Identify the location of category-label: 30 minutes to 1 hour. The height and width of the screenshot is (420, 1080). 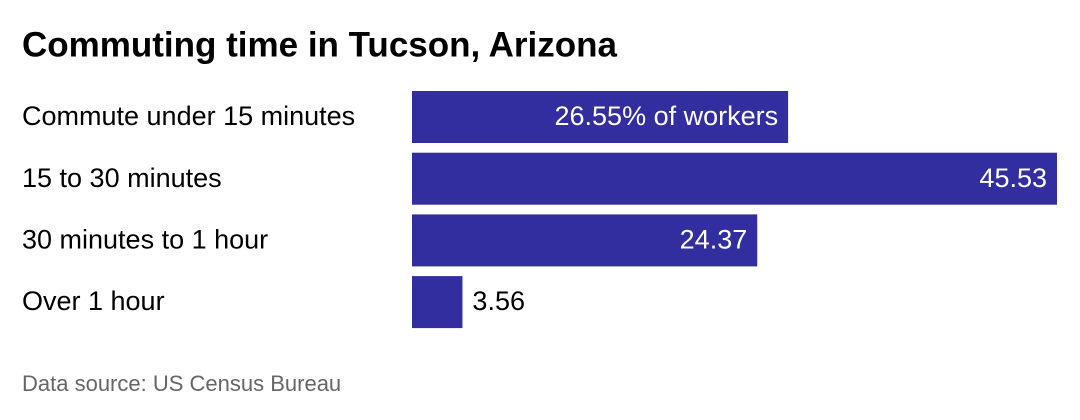
(145, 240).